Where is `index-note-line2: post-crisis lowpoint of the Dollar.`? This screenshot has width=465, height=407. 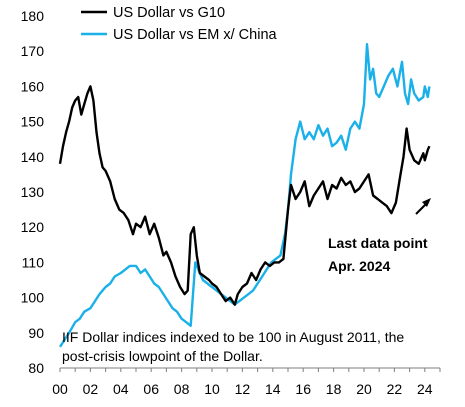 index-note-line2: post-crisis lowpoint of the Dollar. is located at coordinates (162, 356).